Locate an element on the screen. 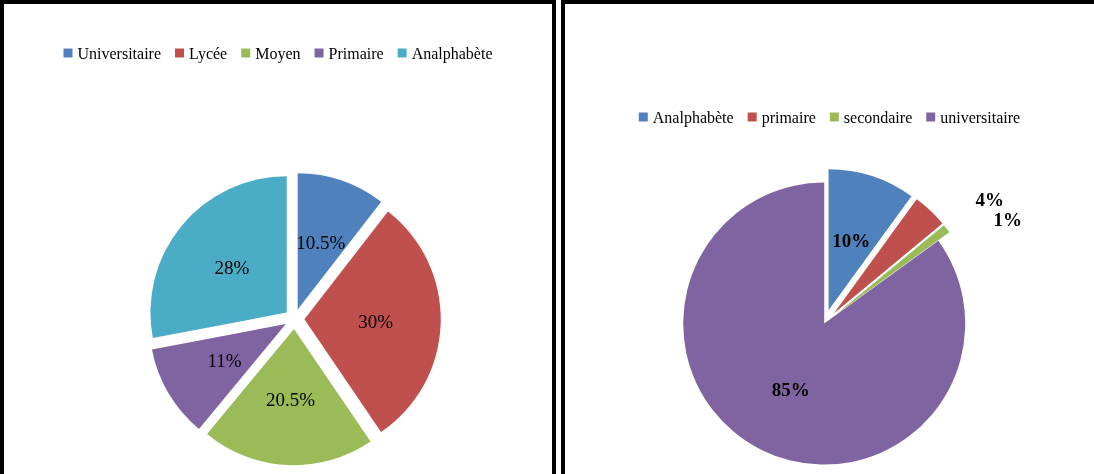  legend-label: Universitaire is located at coordinates (119, 53).